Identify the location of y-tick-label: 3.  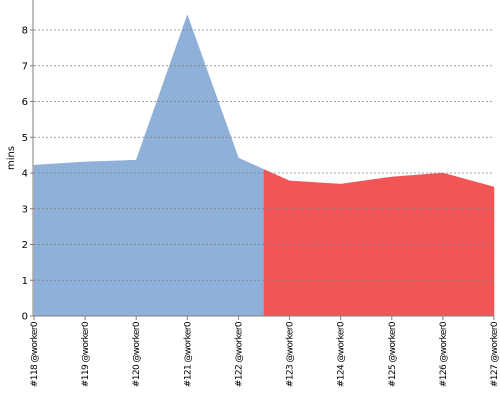
(25, 209).